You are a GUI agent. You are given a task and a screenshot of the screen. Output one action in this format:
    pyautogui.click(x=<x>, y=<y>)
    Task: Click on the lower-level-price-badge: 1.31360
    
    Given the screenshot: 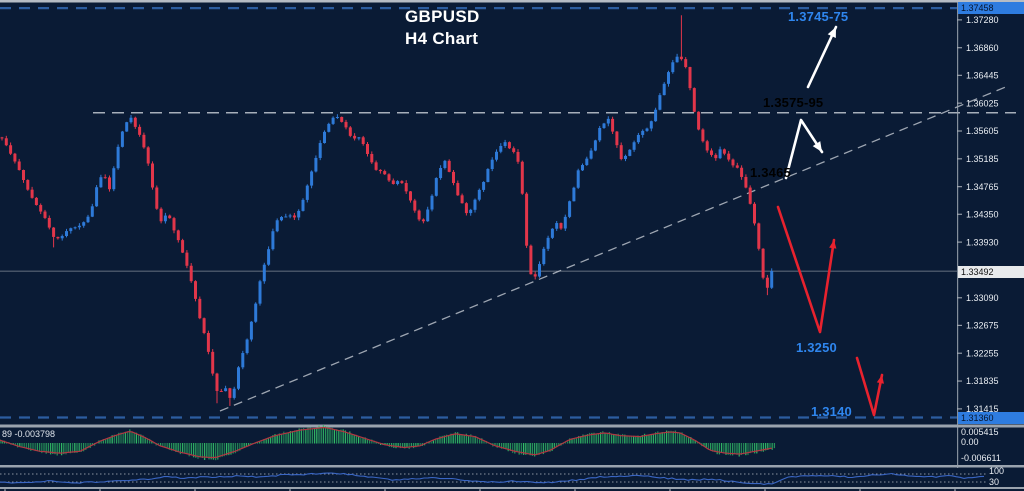 What is the action you would take?
    pyautogui.click(x=991, y=418)
    